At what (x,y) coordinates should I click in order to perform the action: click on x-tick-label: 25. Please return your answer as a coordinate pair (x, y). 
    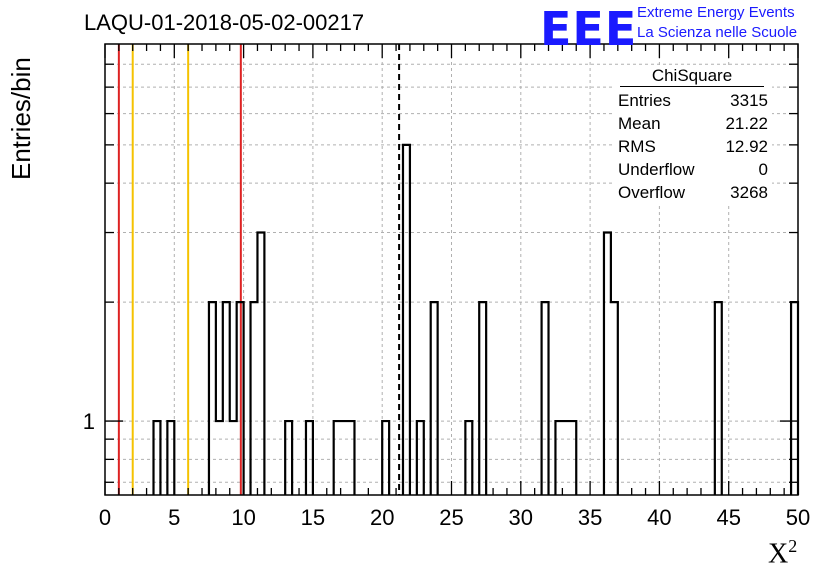
    Looking at the image, I should click on (451, 517).